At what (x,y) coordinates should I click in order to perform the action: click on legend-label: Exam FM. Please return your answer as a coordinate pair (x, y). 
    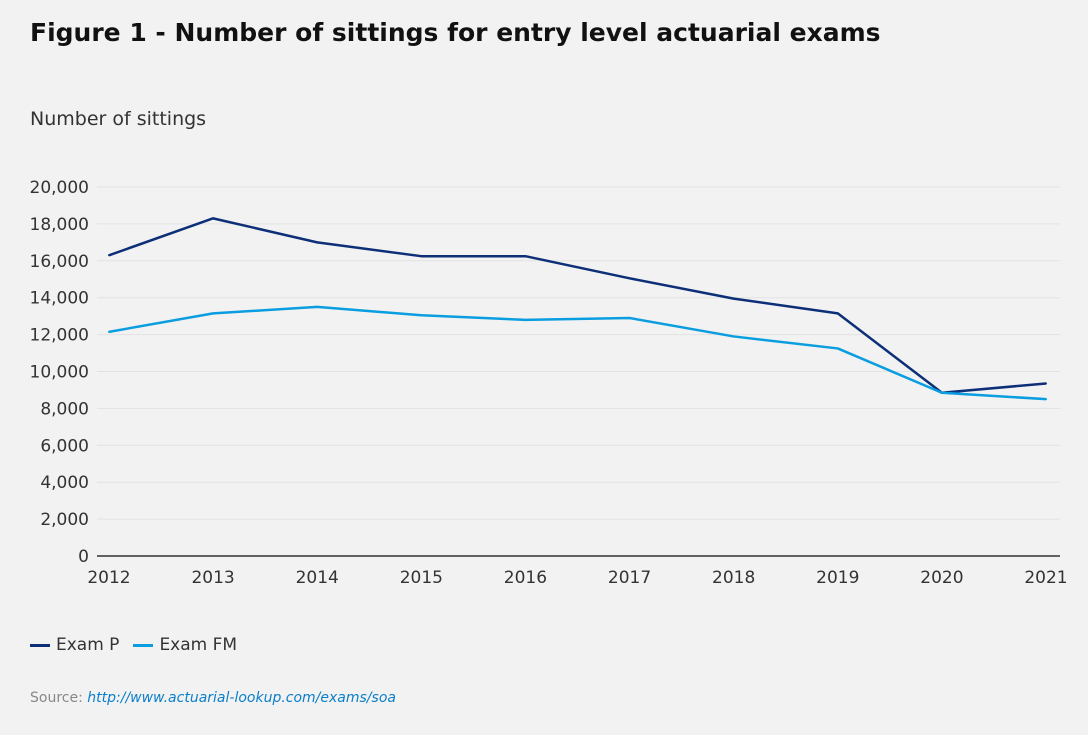
    Looking at the image, I should click on (198, 645).